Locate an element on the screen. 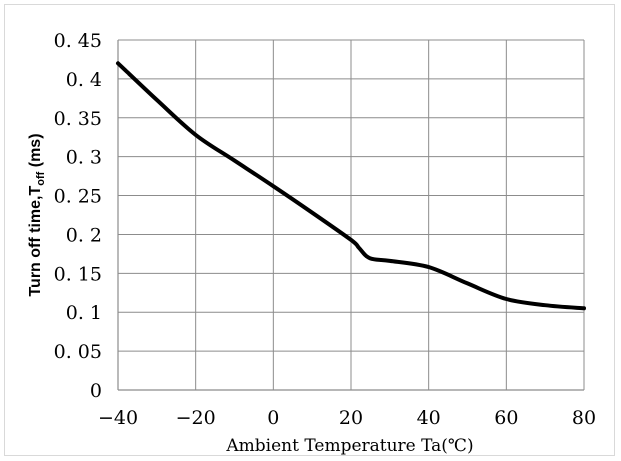 The image size is (621, 461). x-tick-label: 0 is located at coordinates (273, 418).